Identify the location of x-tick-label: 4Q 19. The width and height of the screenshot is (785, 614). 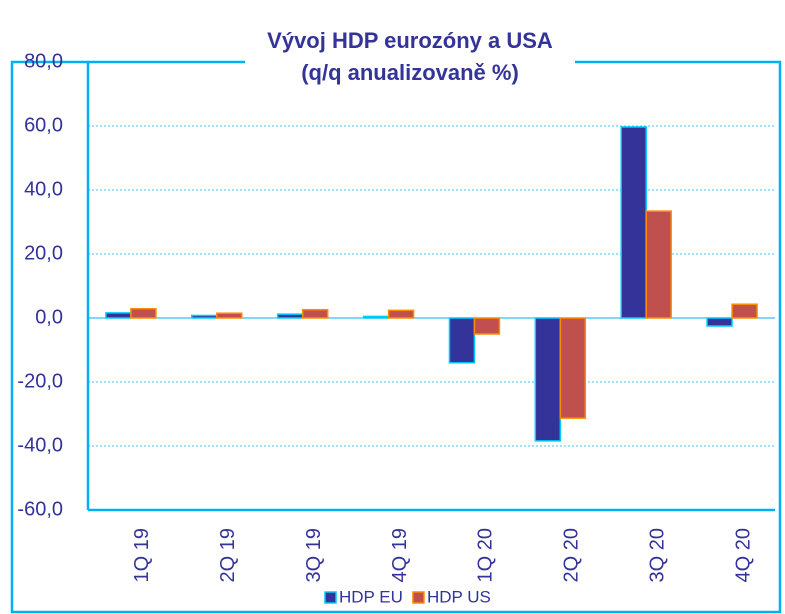
(400, 555).